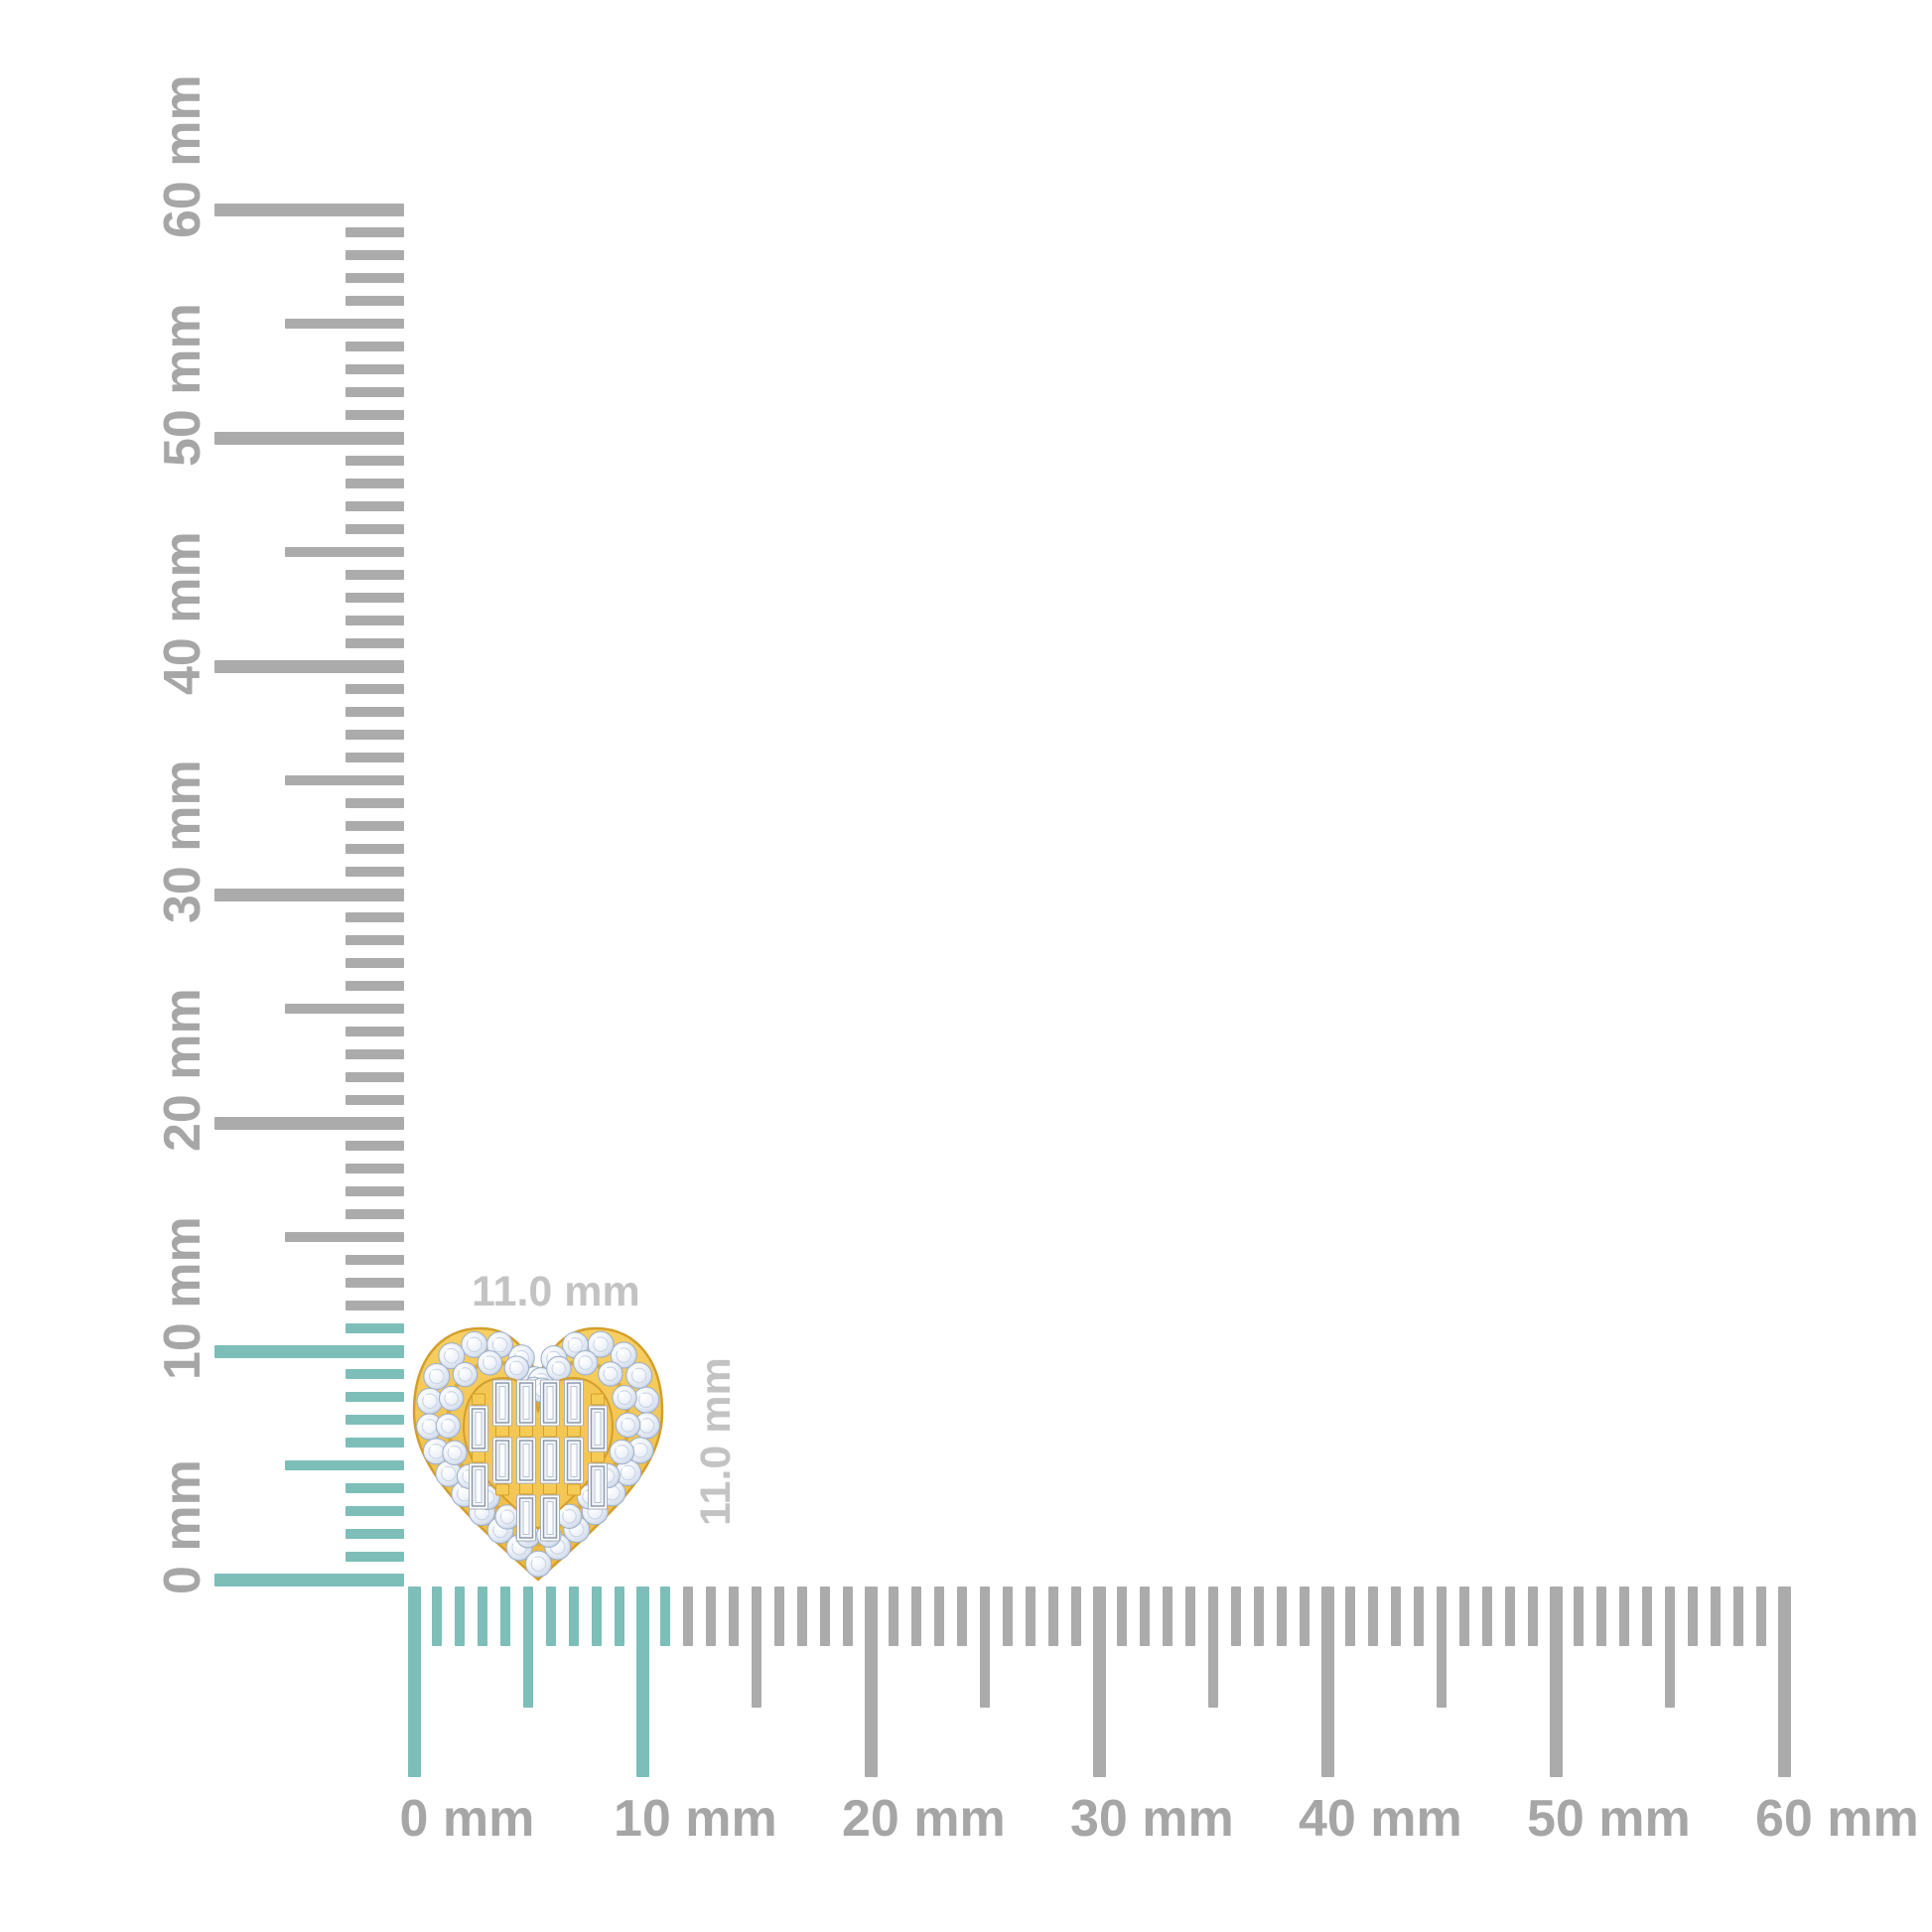  Describe the element at coordinates (734, 1616) in the screenshot. I see `h-ruler-tick-14mm` at that location.